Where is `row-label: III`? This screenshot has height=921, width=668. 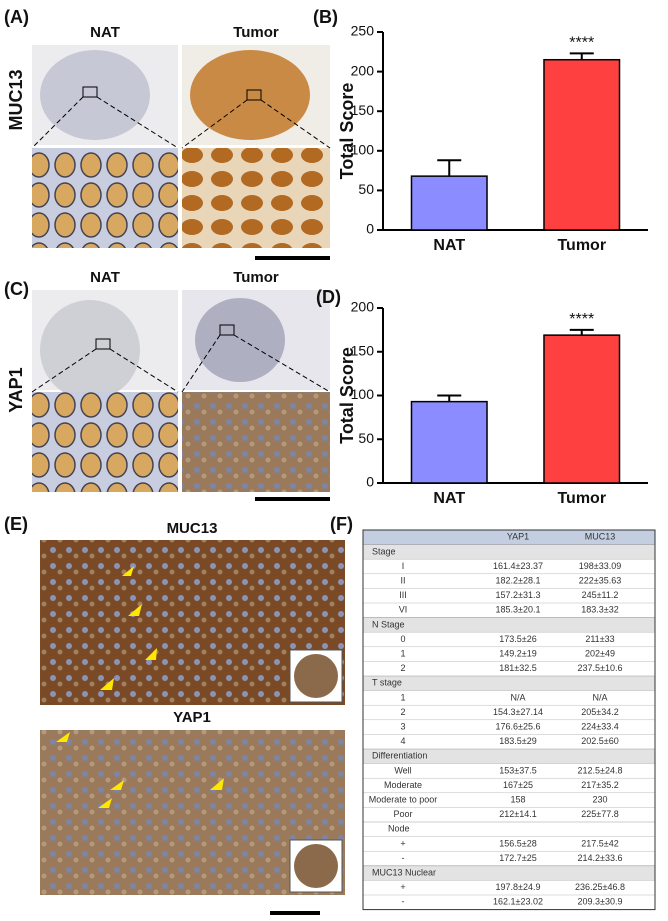
row-label: III is located at coordinates (403, 595).